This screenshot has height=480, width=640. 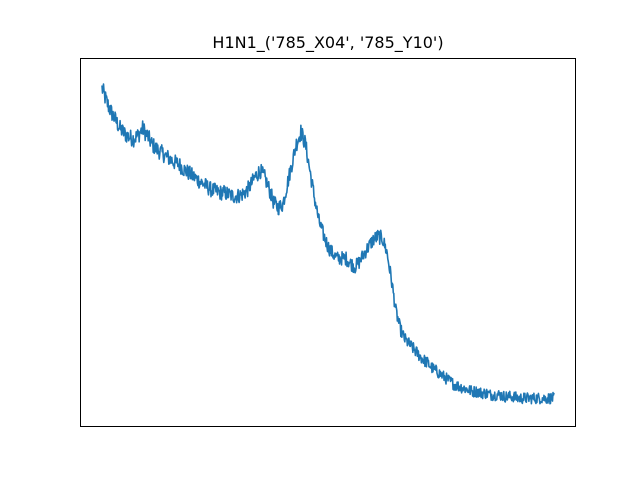 I want to click on chart-title: H1N1_('785_X04', '785_Y10'), so click(x=328, y=42).